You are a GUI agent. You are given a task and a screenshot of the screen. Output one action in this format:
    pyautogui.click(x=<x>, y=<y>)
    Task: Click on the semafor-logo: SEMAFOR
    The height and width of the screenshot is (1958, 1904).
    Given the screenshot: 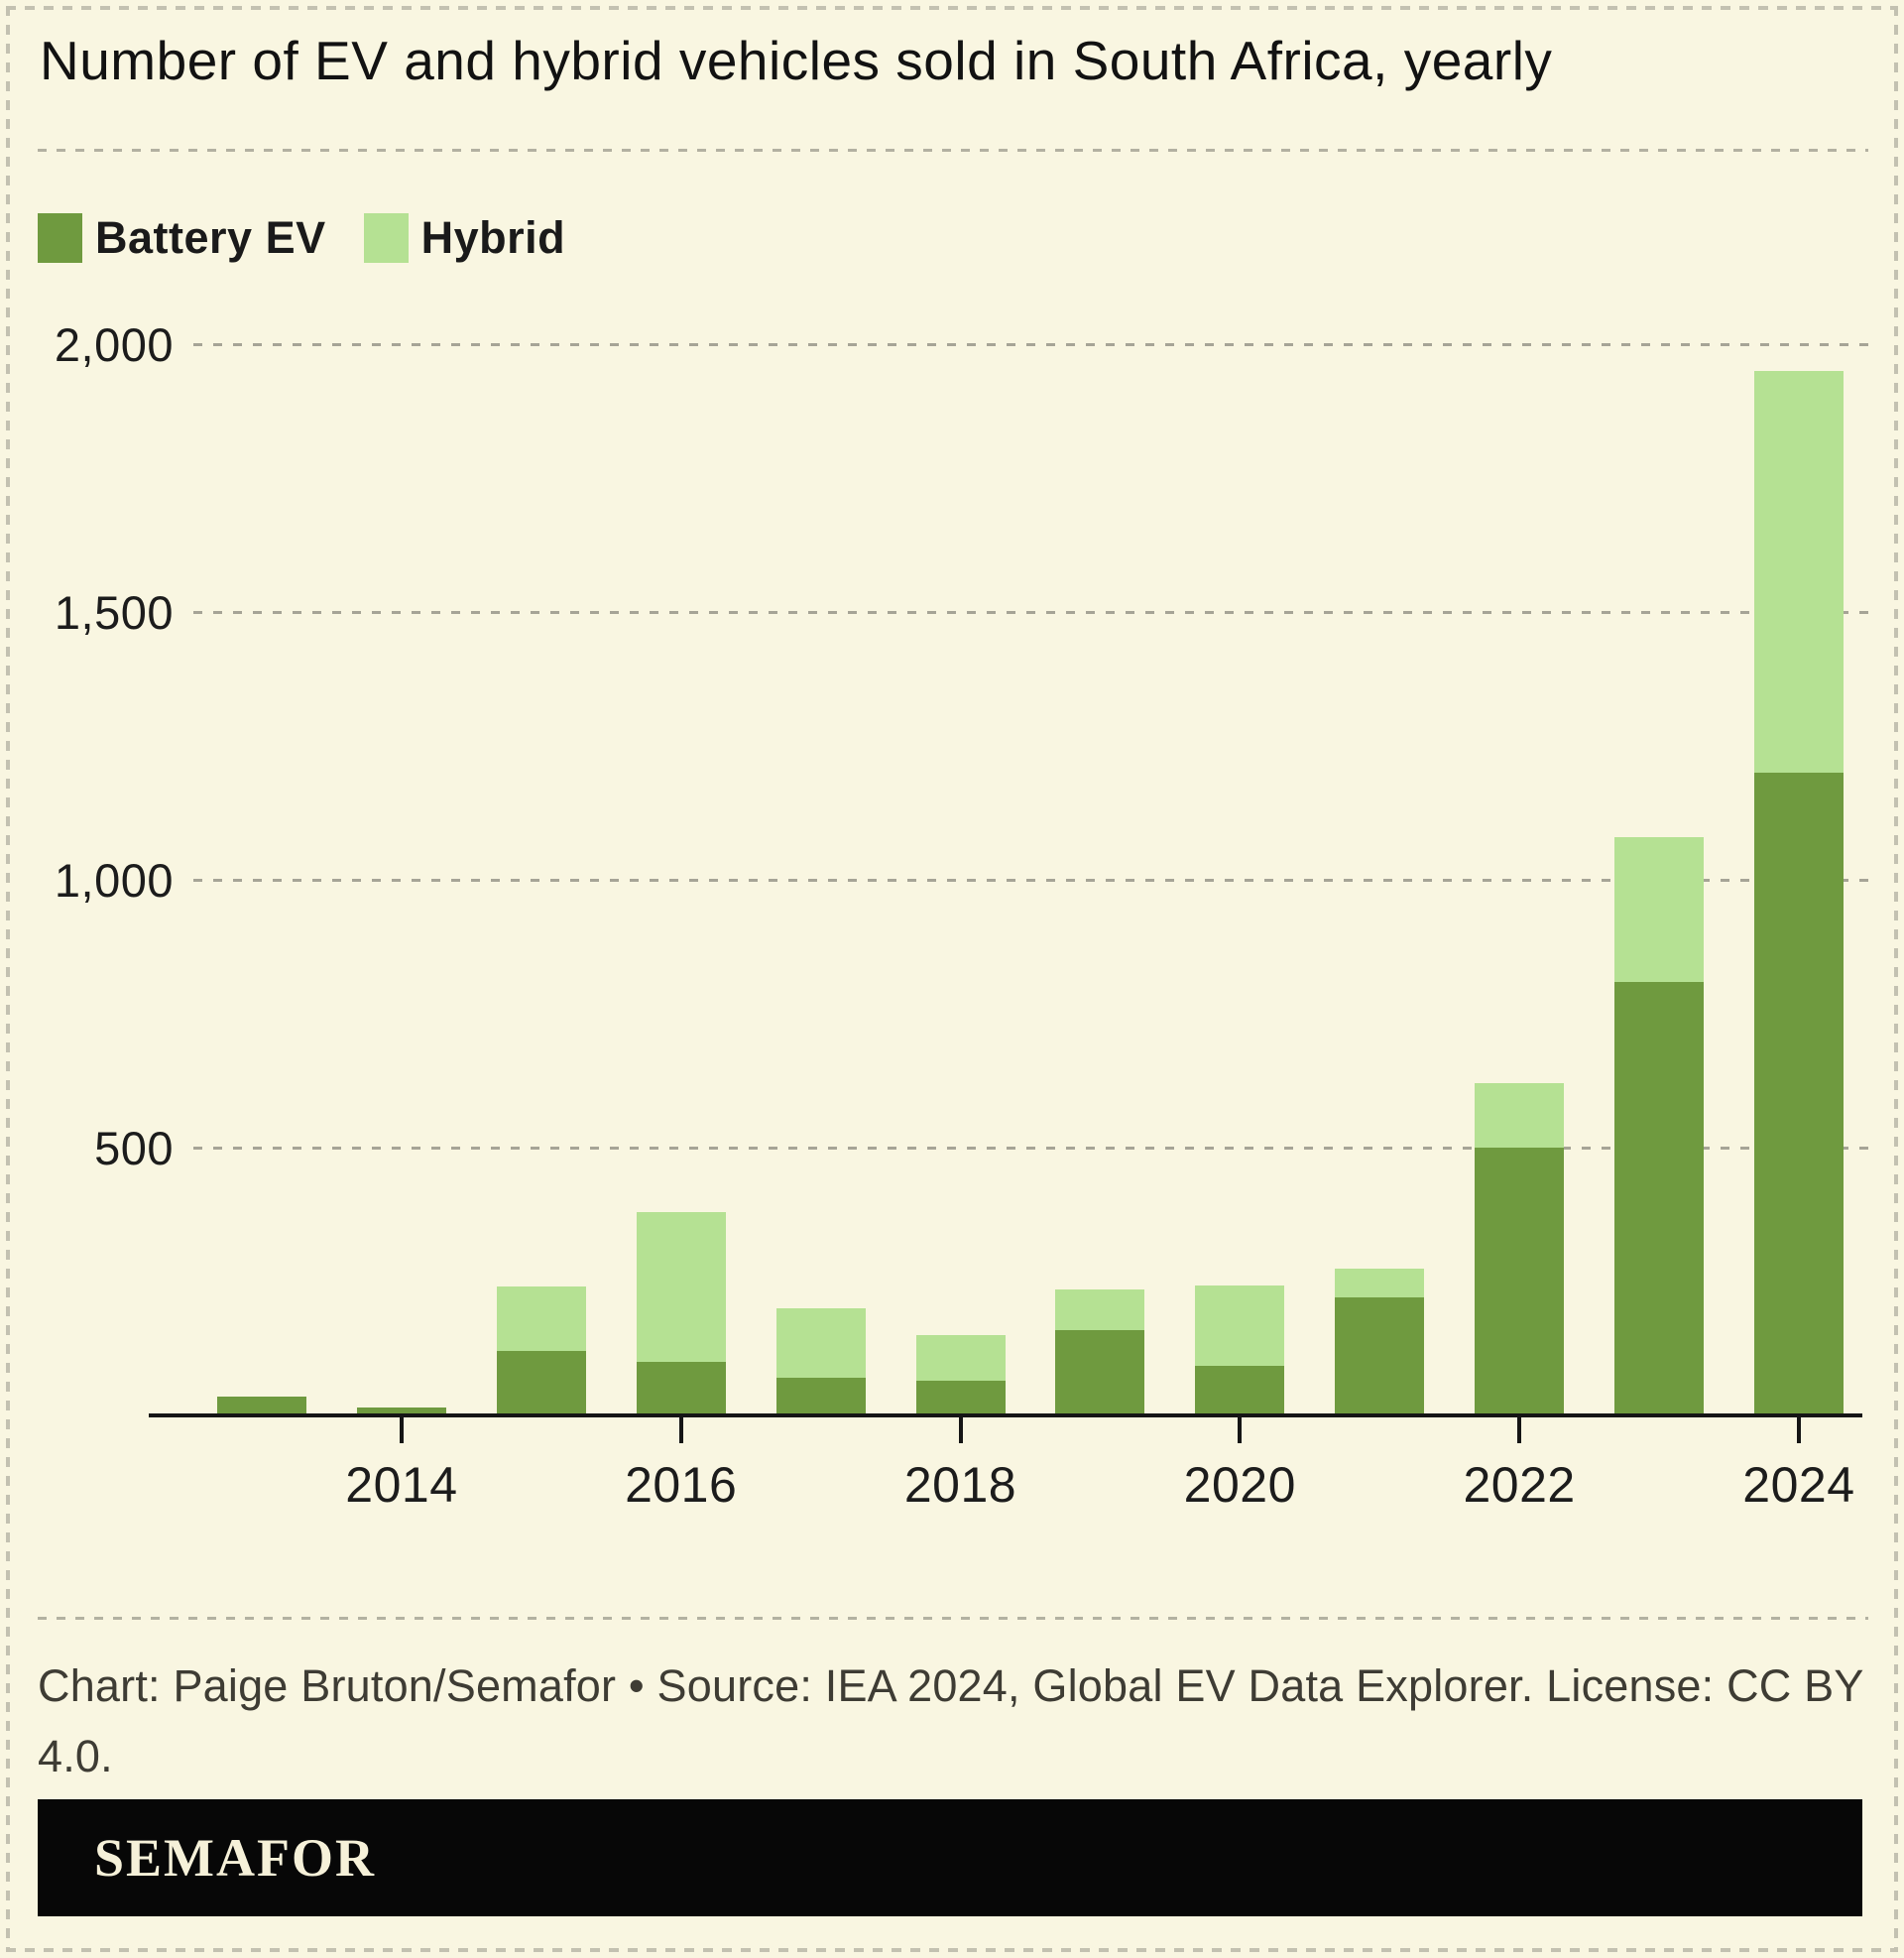 What is the action you would take?
    pyautogui.click(x=235, y=1858)
    